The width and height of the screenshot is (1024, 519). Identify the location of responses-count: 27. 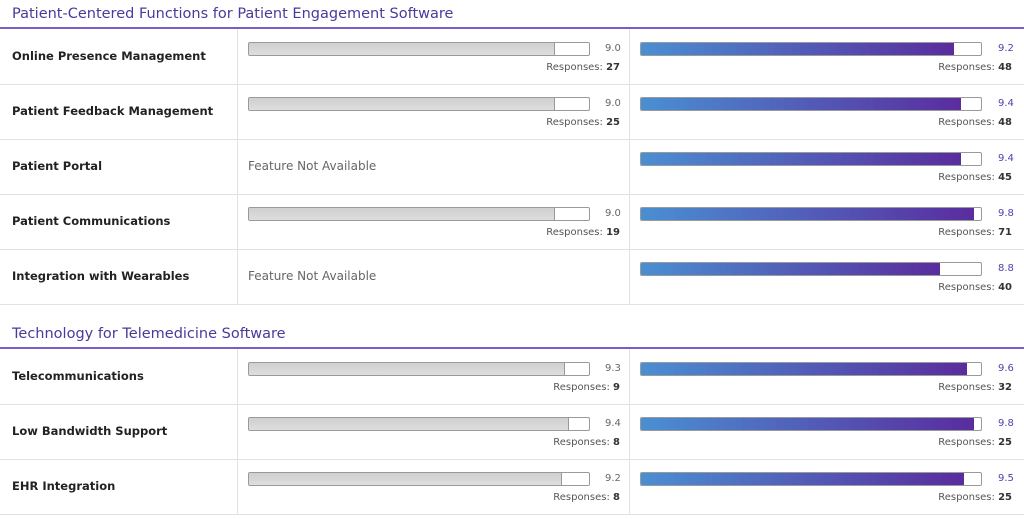
(613, 67).